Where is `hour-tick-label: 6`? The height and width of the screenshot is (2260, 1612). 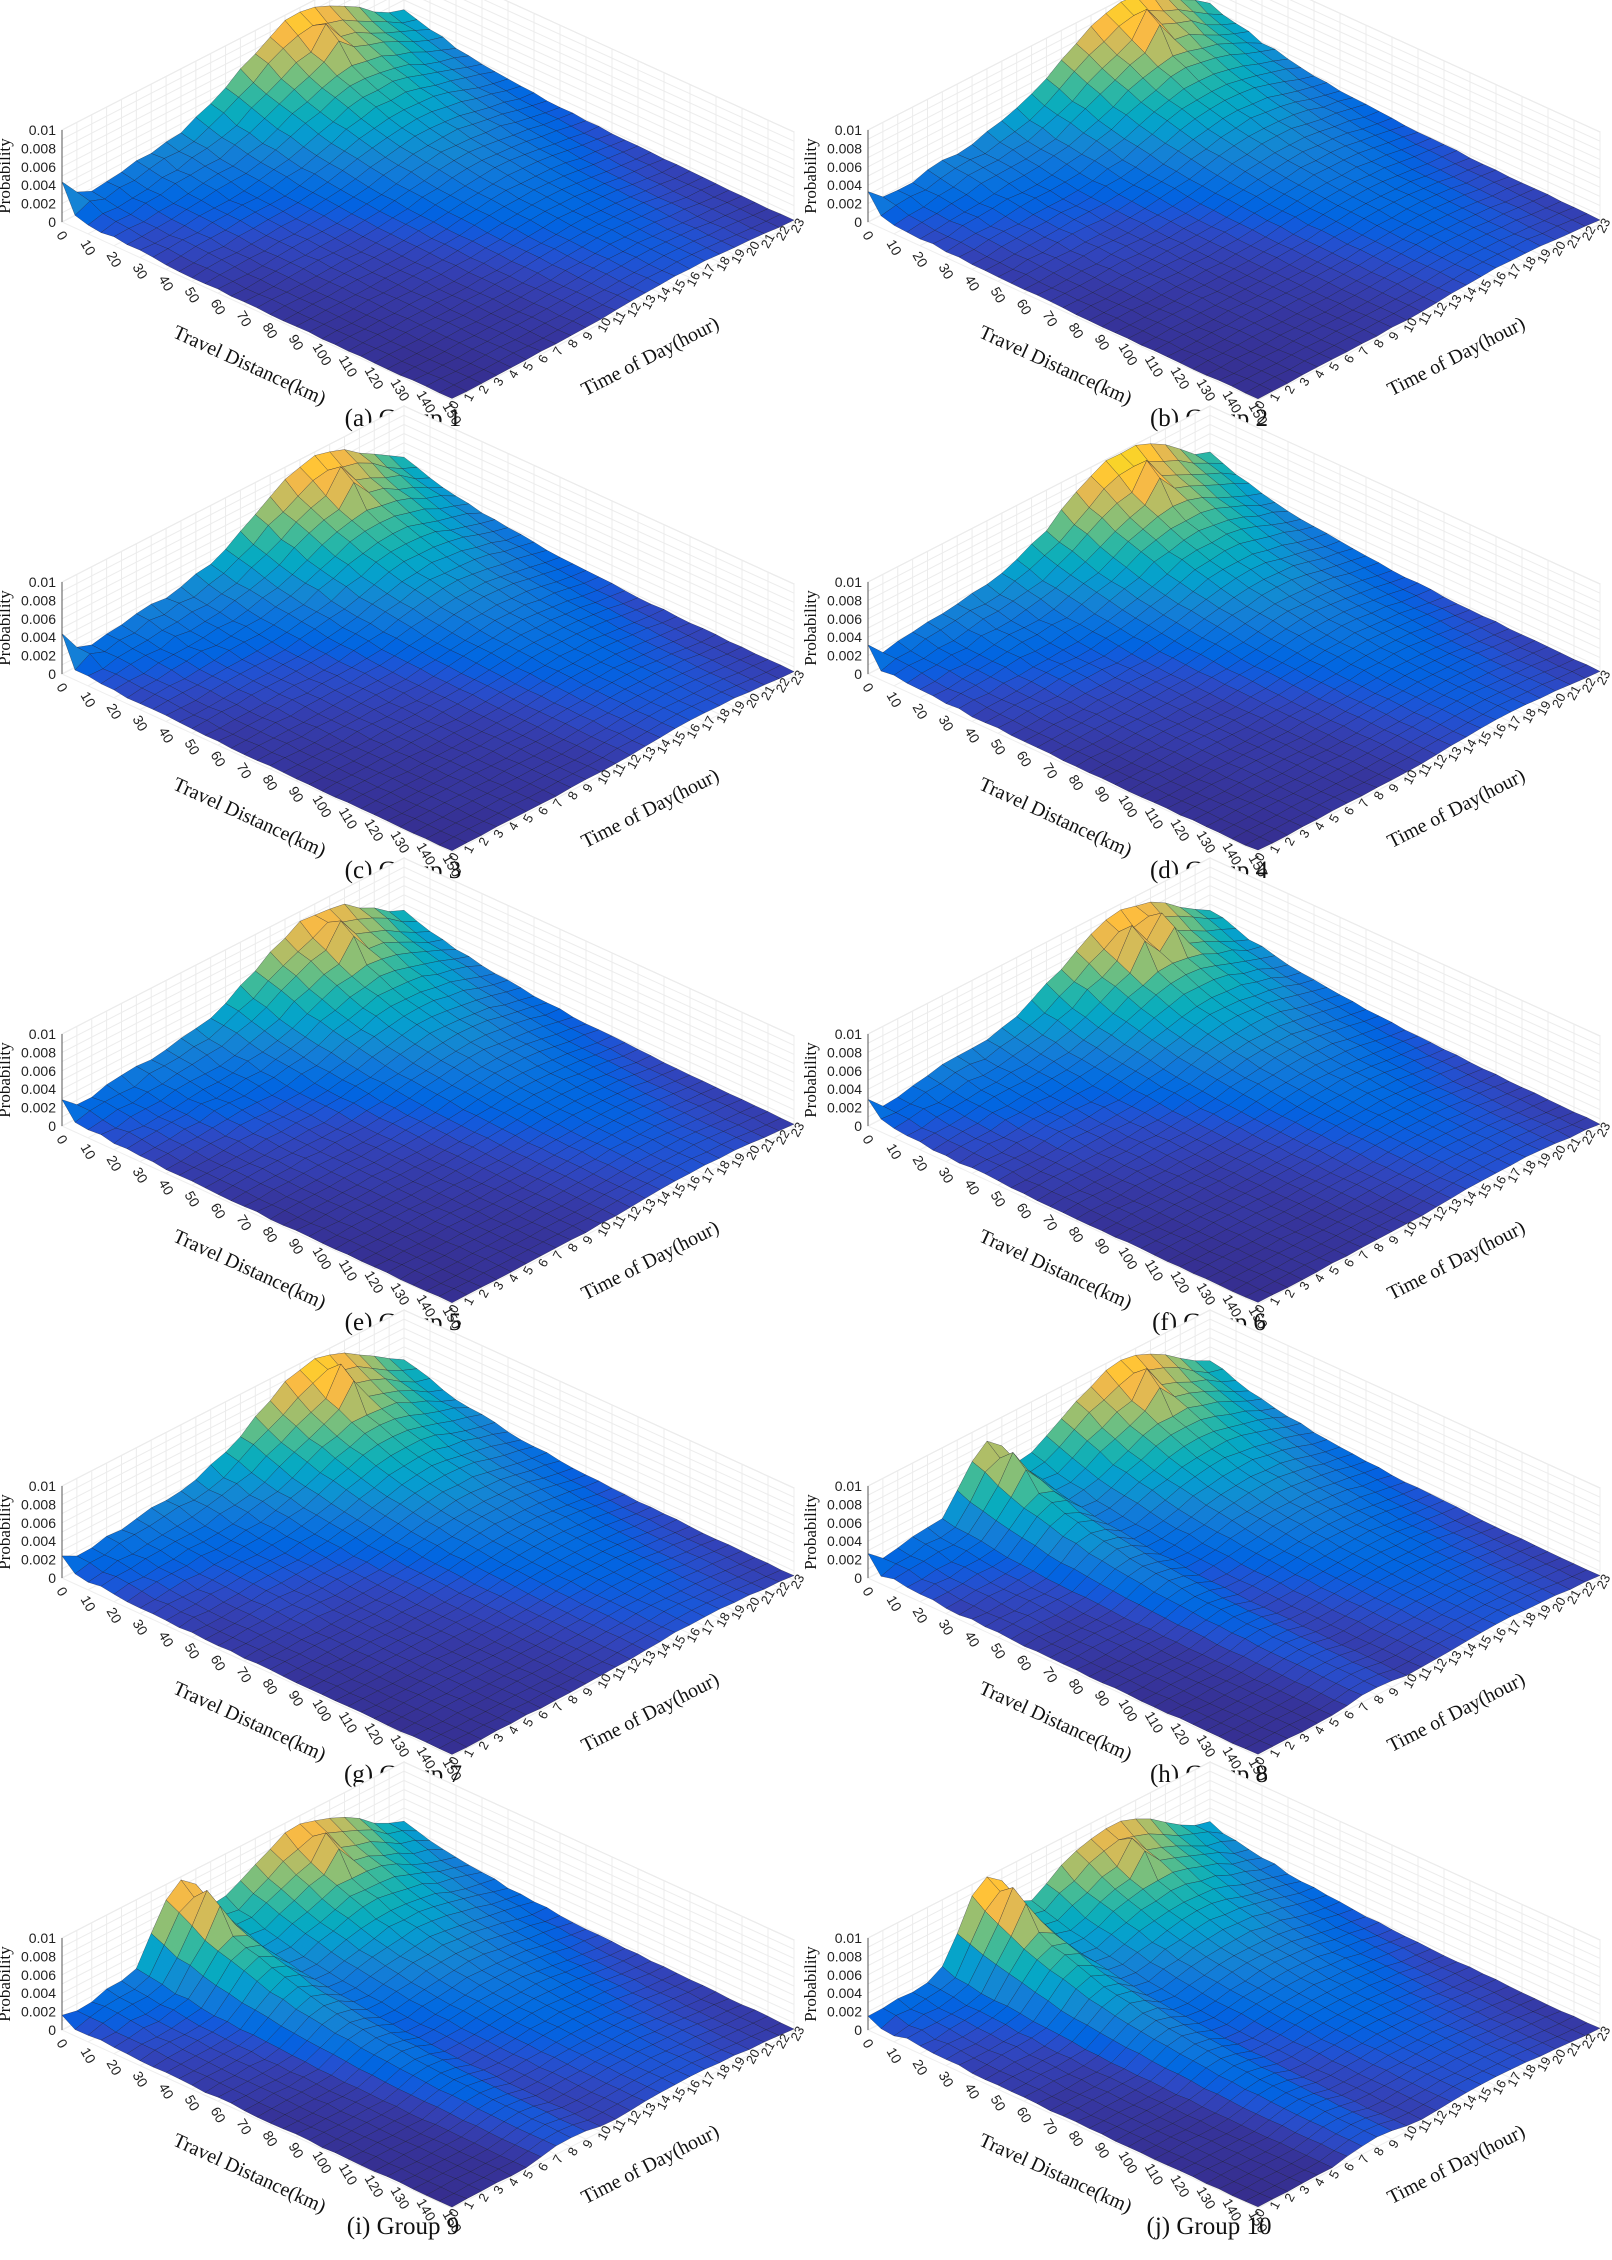 hour-tick-label: 6 is located at coordinates (543, 810).